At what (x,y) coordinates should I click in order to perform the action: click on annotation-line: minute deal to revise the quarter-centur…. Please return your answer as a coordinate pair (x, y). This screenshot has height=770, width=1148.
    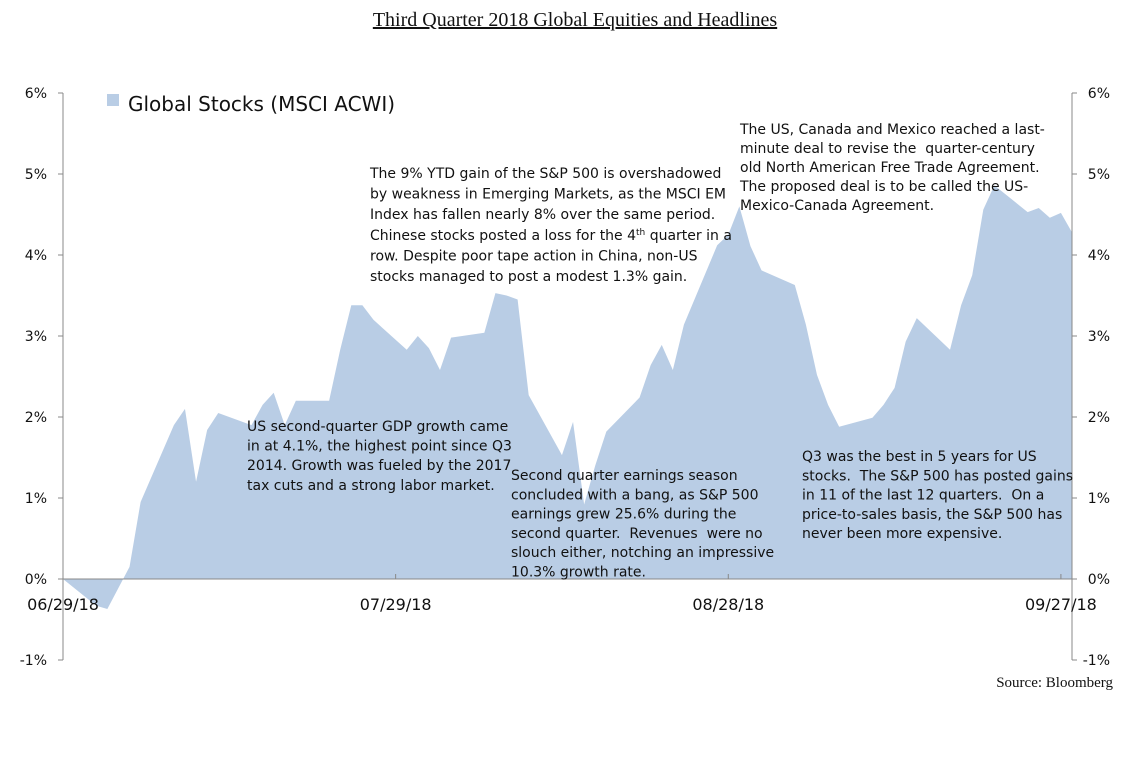
    Looking at the image, I should click on (887, 149).